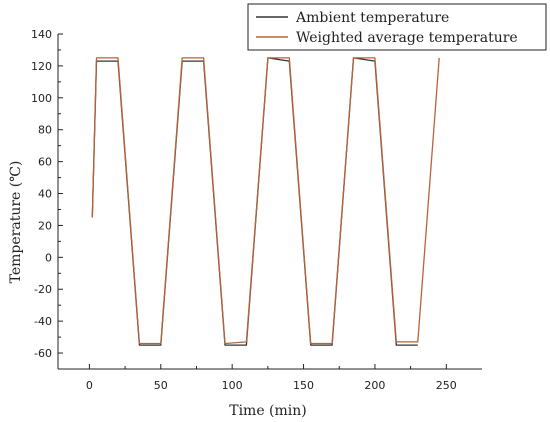 The width and height of the screenshot is (550, 422). What do you see at coordinates (43, 321) in the screenshot?
I see `y-tick-label: -40` at bounding box center [43, 321].